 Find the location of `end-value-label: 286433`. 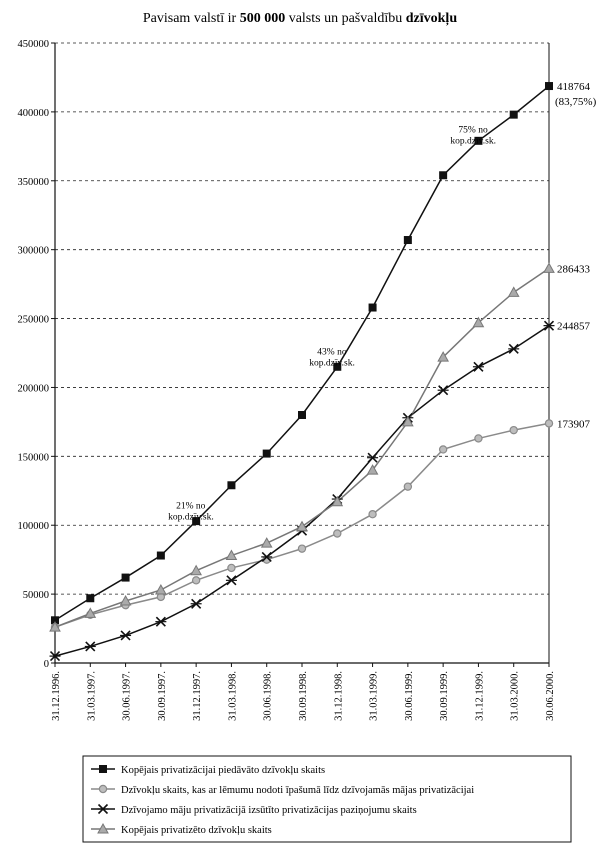

end-value-label: 286433 is located at coordinates (574, 269).